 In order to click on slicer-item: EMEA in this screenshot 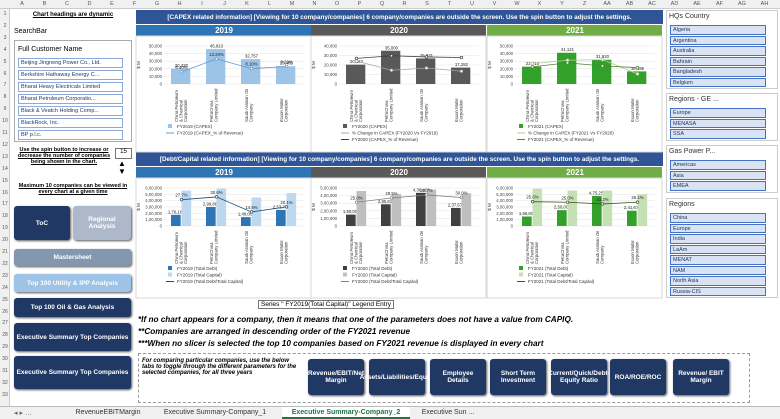, I will do `click(718, 186)`.